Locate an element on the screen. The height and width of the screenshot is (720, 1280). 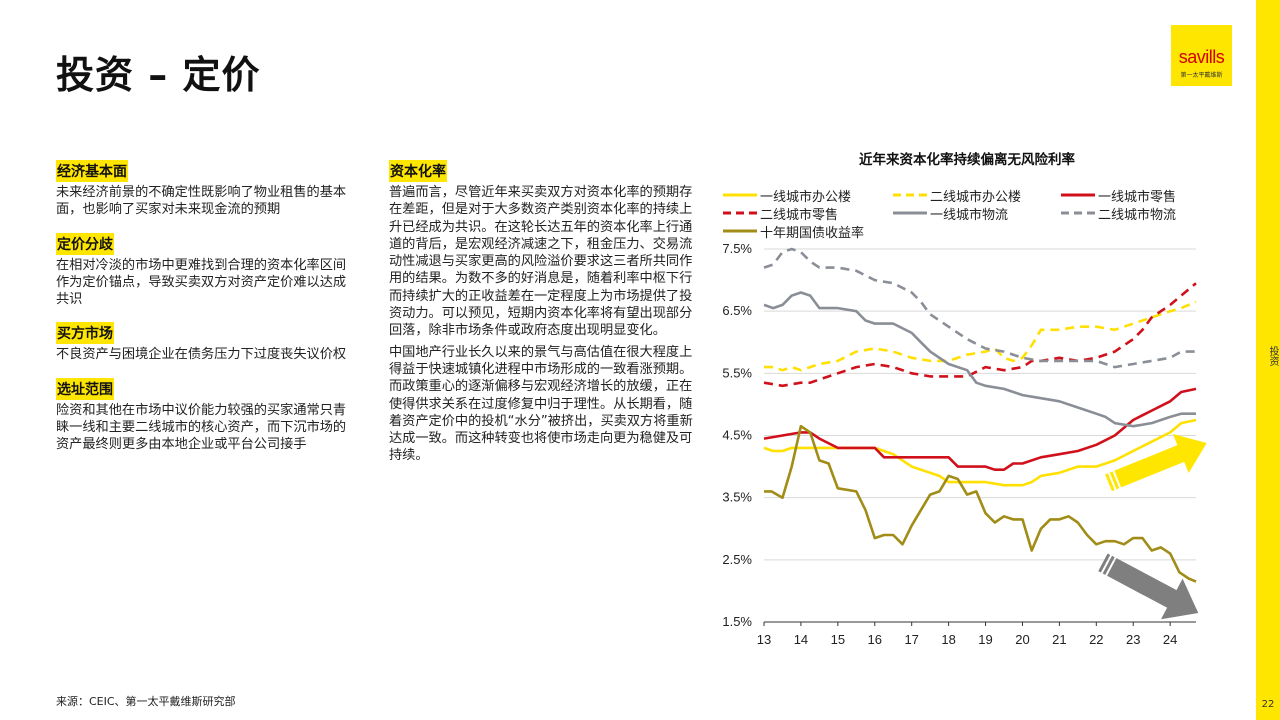
y-tick-label: 5.5% is located at coordinates (737, 372).